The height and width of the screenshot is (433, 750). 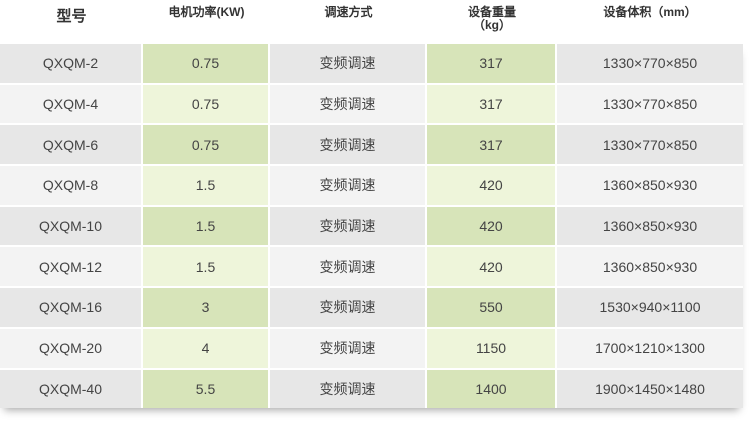 What do you see at coordinates (348, 12) in the screenshot?
I see `header-speed-mode: 调速方式` at bounding box center [348, 12].